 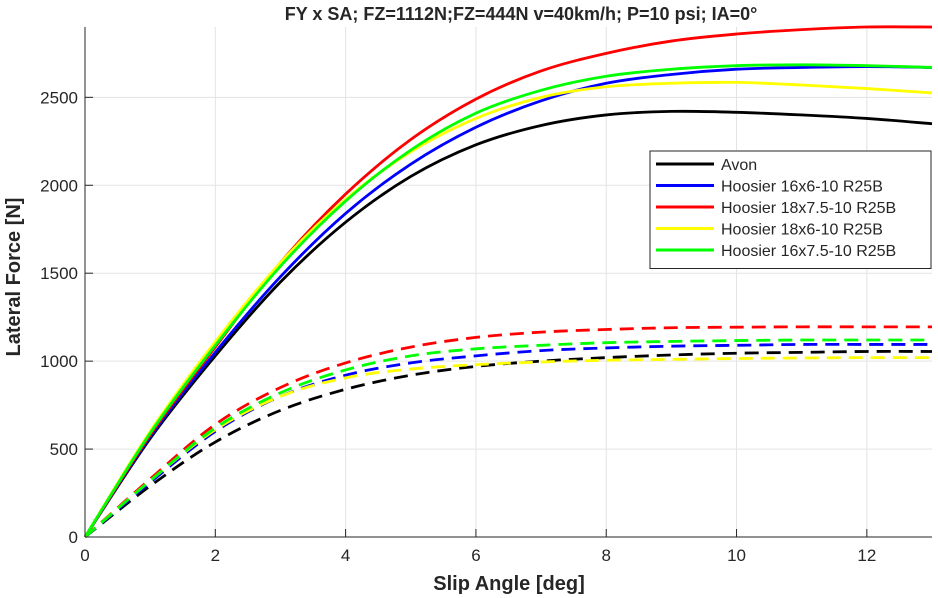 I want to click on y-tick-label: 2500, so click(x=59, y=97).